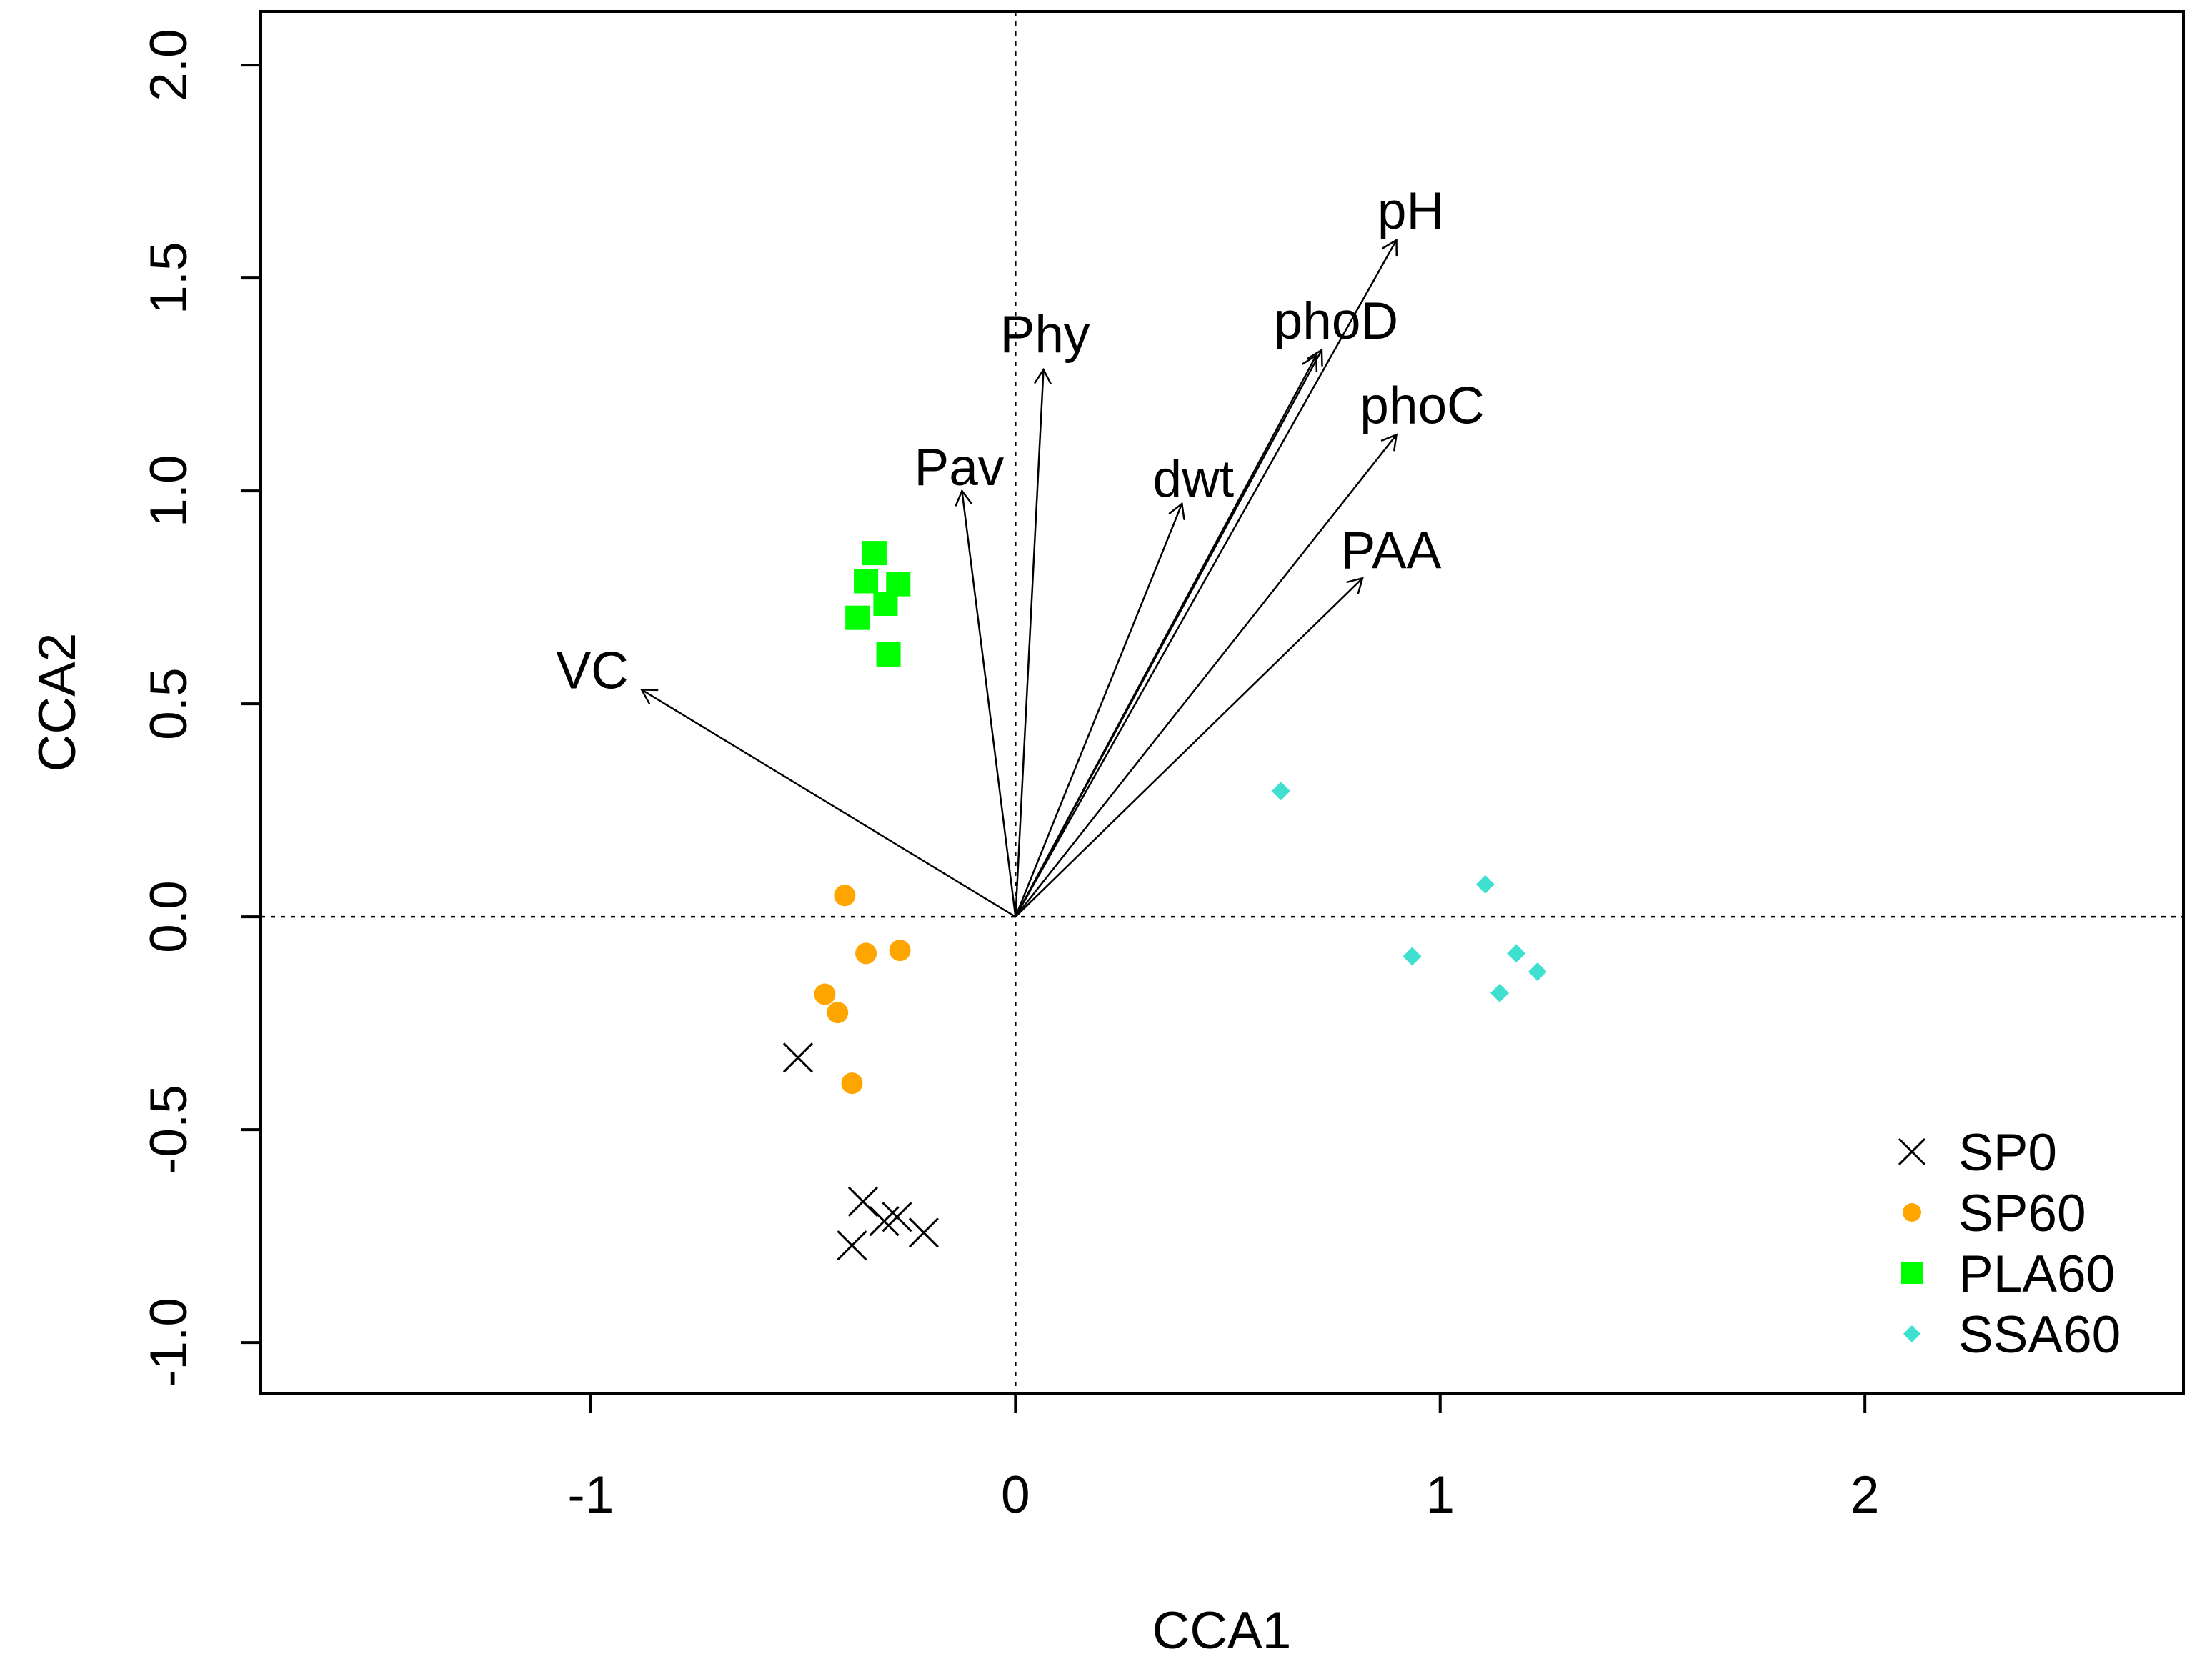 The height and width of the screenshot is (1664, 2212). Describe the element at coordinates (169, 277) in the screenshot. I see `y-tick-label: 1.5` at that location.